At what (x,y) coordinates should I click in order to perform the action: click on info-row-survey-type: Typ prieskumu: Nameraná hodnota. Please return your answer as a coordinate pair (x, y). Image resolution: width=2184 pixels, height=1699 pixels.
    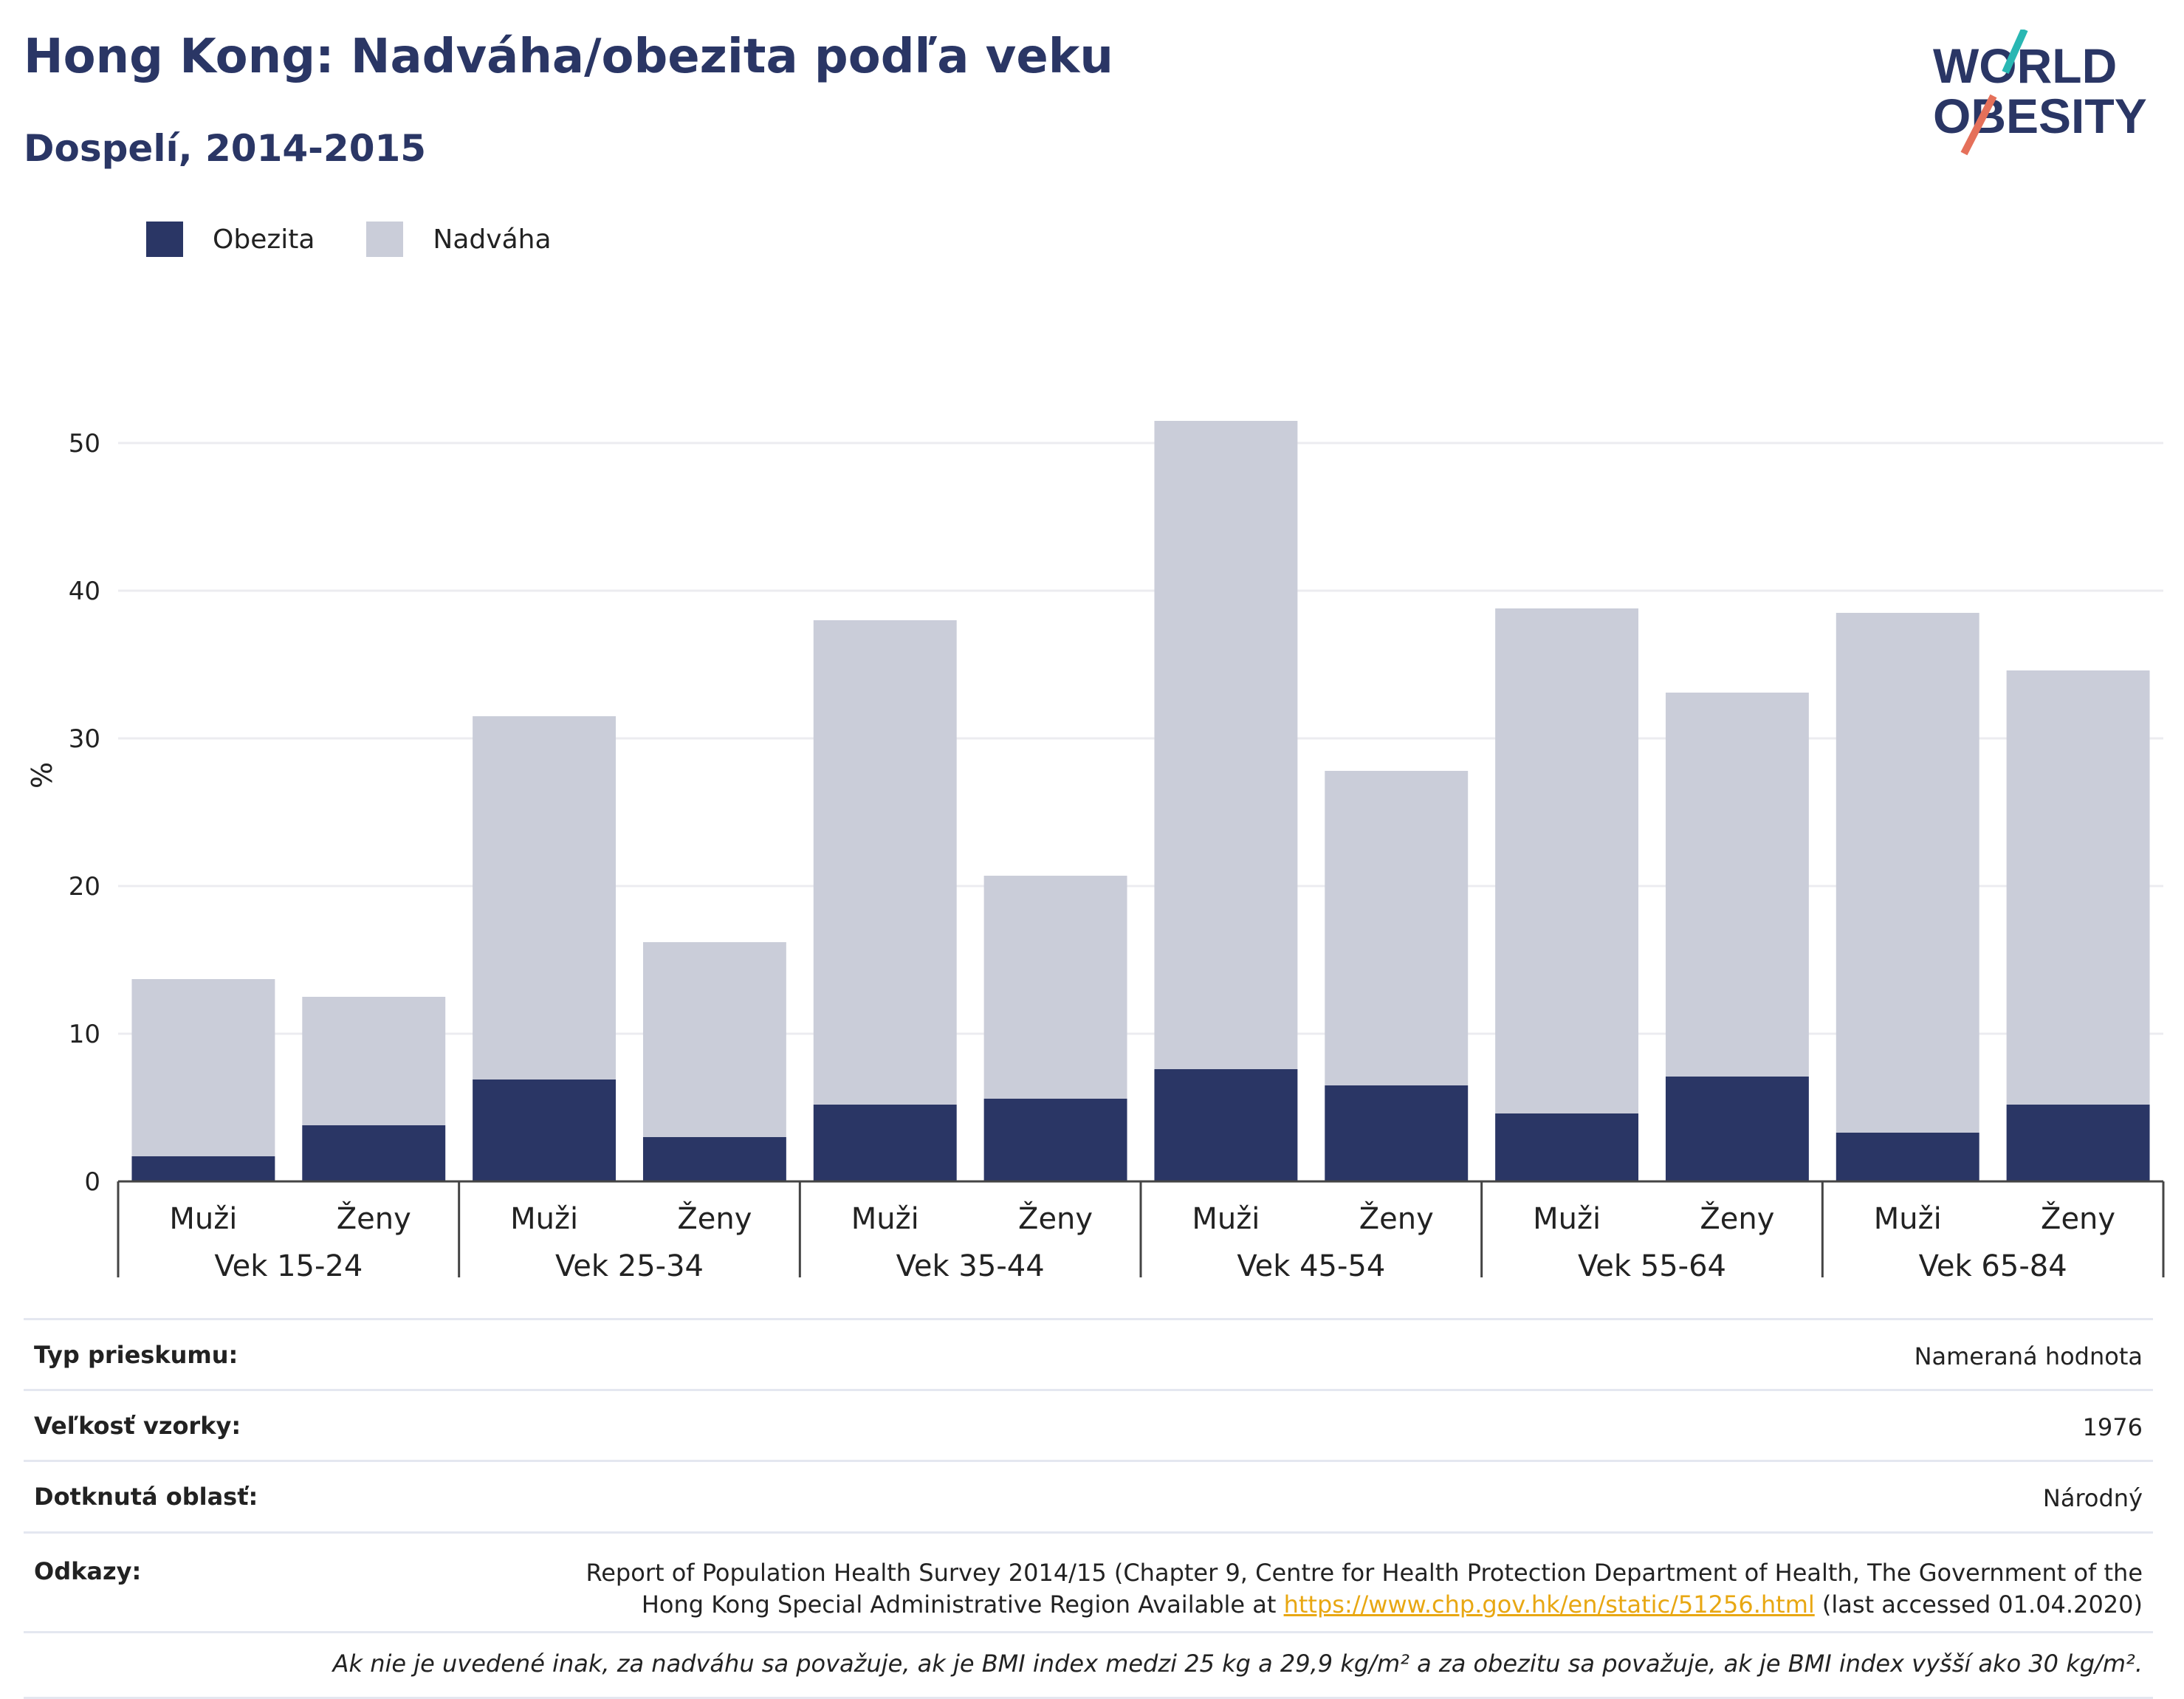
    Looking at the image, I should click on (1089, 1353).